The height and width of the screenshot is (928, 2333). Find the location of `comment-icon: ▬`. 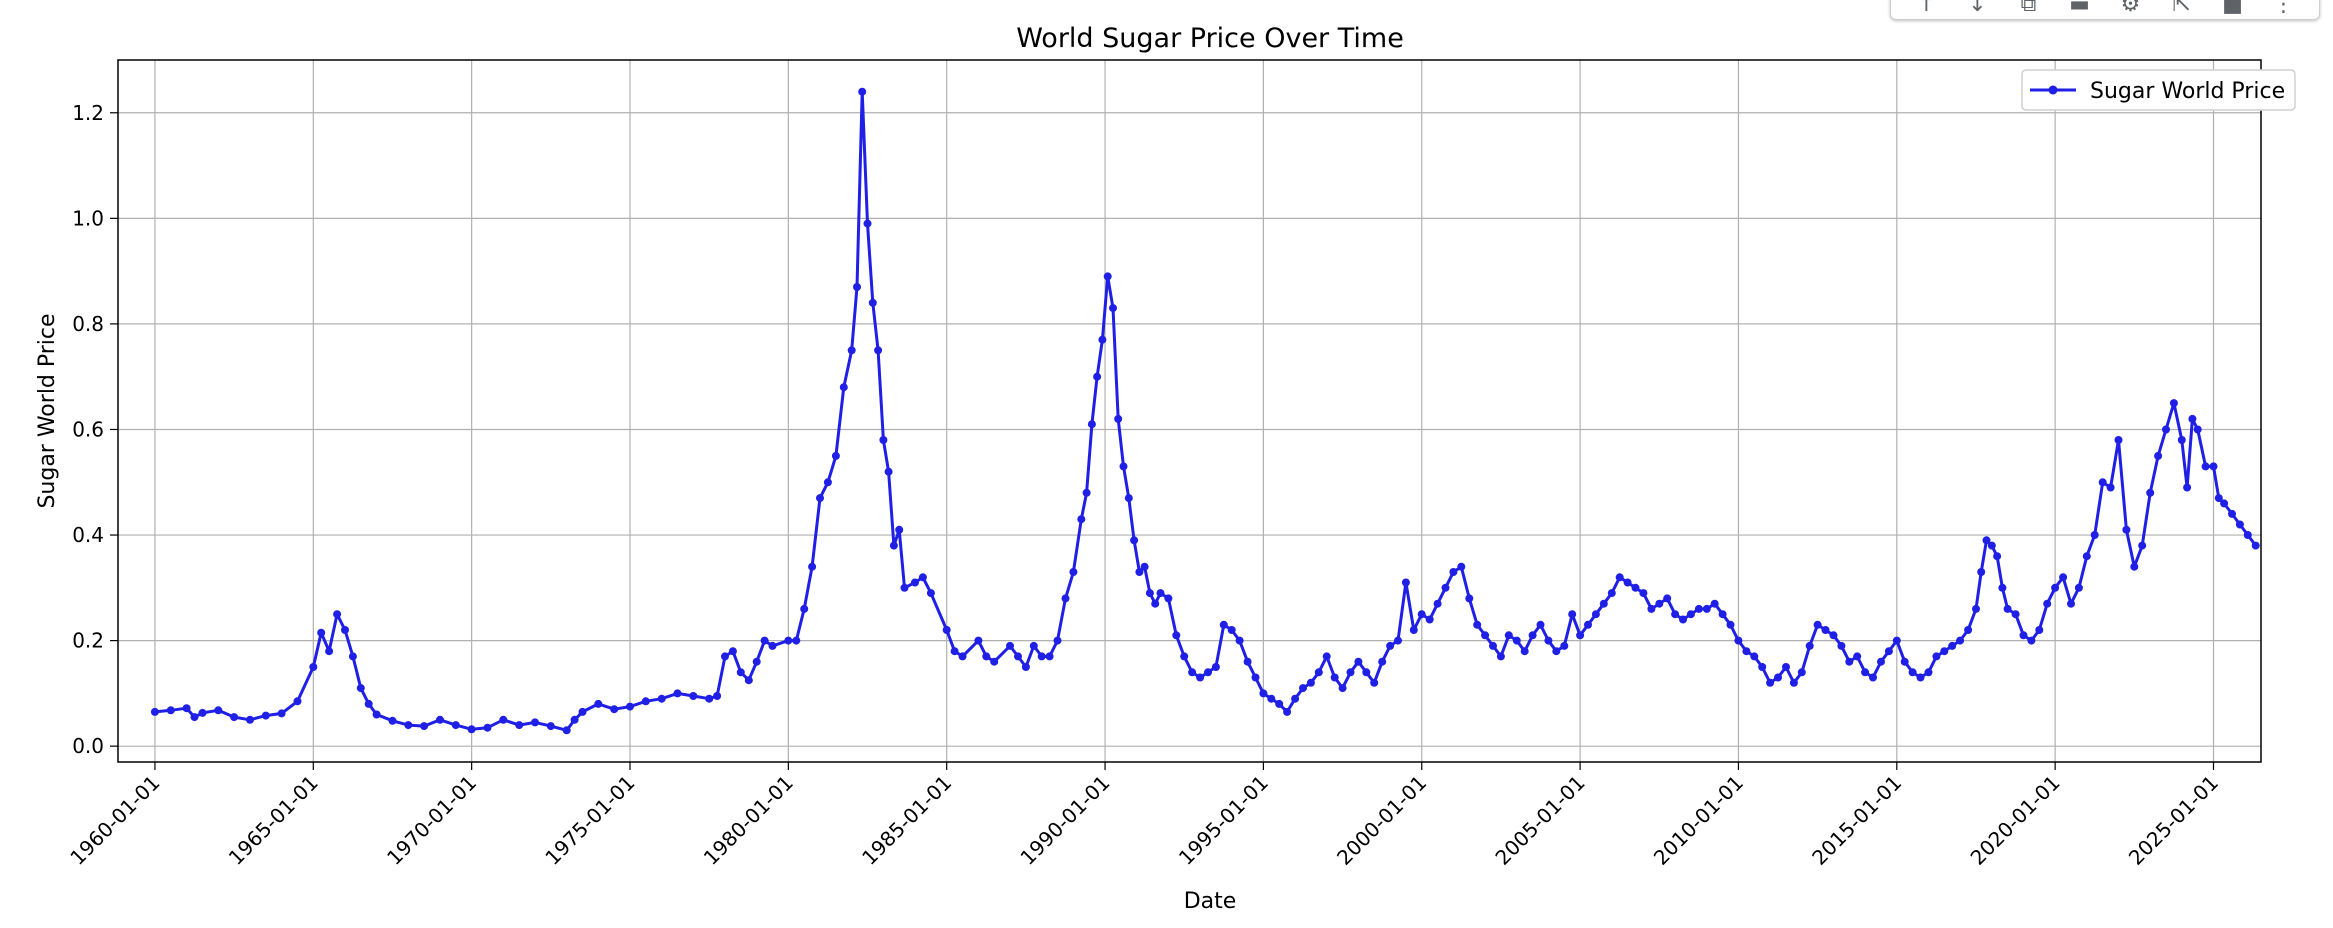

comment-icon: ▬ is located at coordinates (2079, 8).